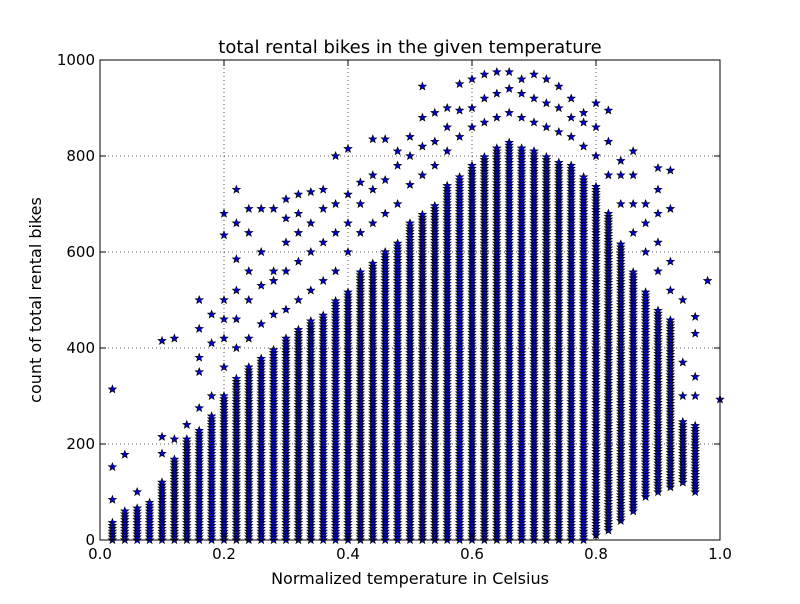 The width and height of the screenshot is (800, 604). Describe the element at coordinates (348, 554) in the screenshot. I see `x-tick-label: 0.4` at that location.